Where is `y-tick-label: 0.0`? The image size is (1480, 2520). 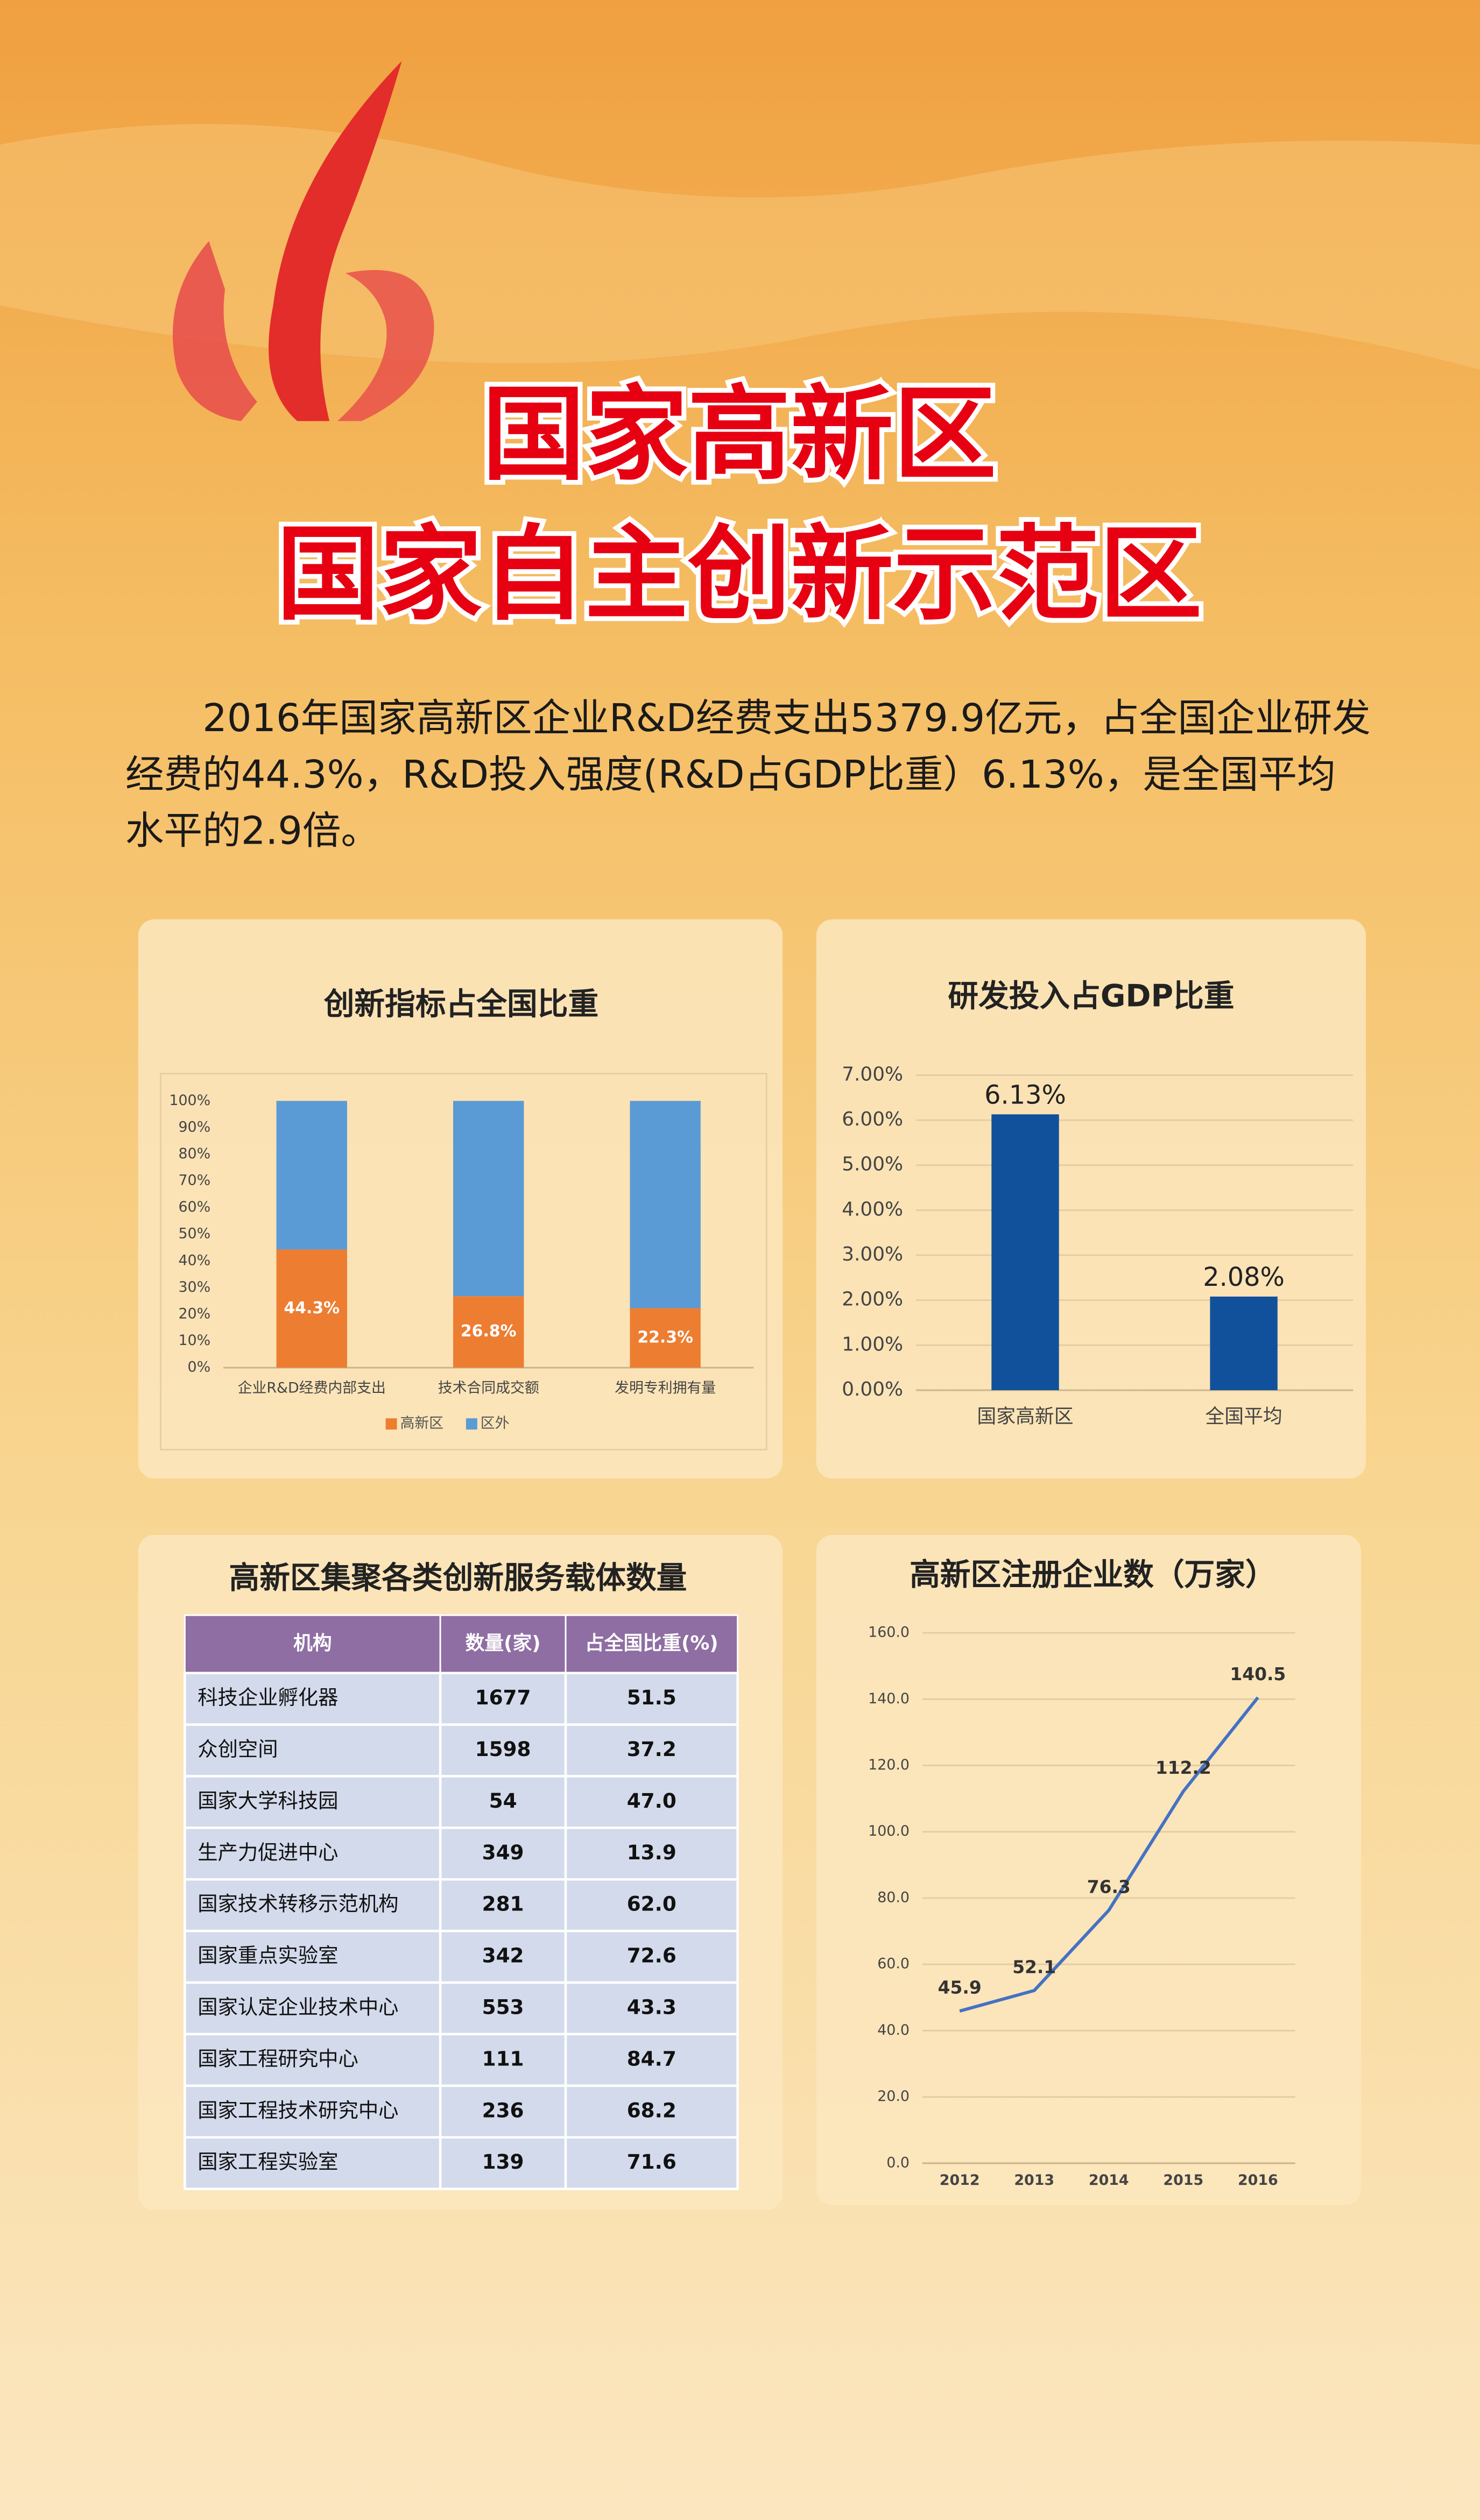 y-tick-label: 0.0 is located at coordinates (898, 2162).